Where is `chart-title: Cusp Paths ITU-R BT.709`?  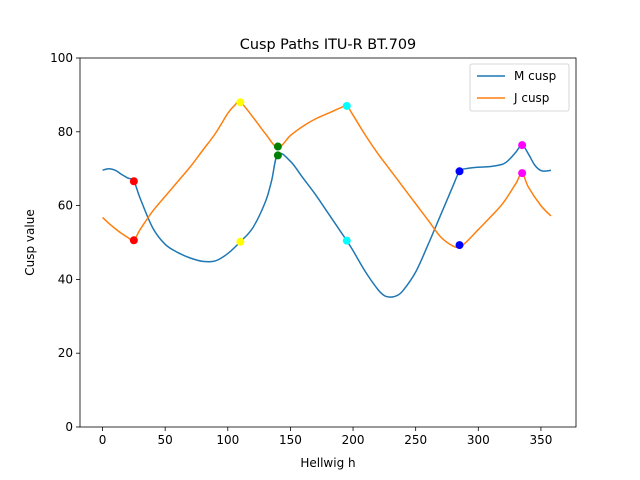
chart-title: Cusp Paths ITU-R BT.709 is located at coordinates (328, 45).